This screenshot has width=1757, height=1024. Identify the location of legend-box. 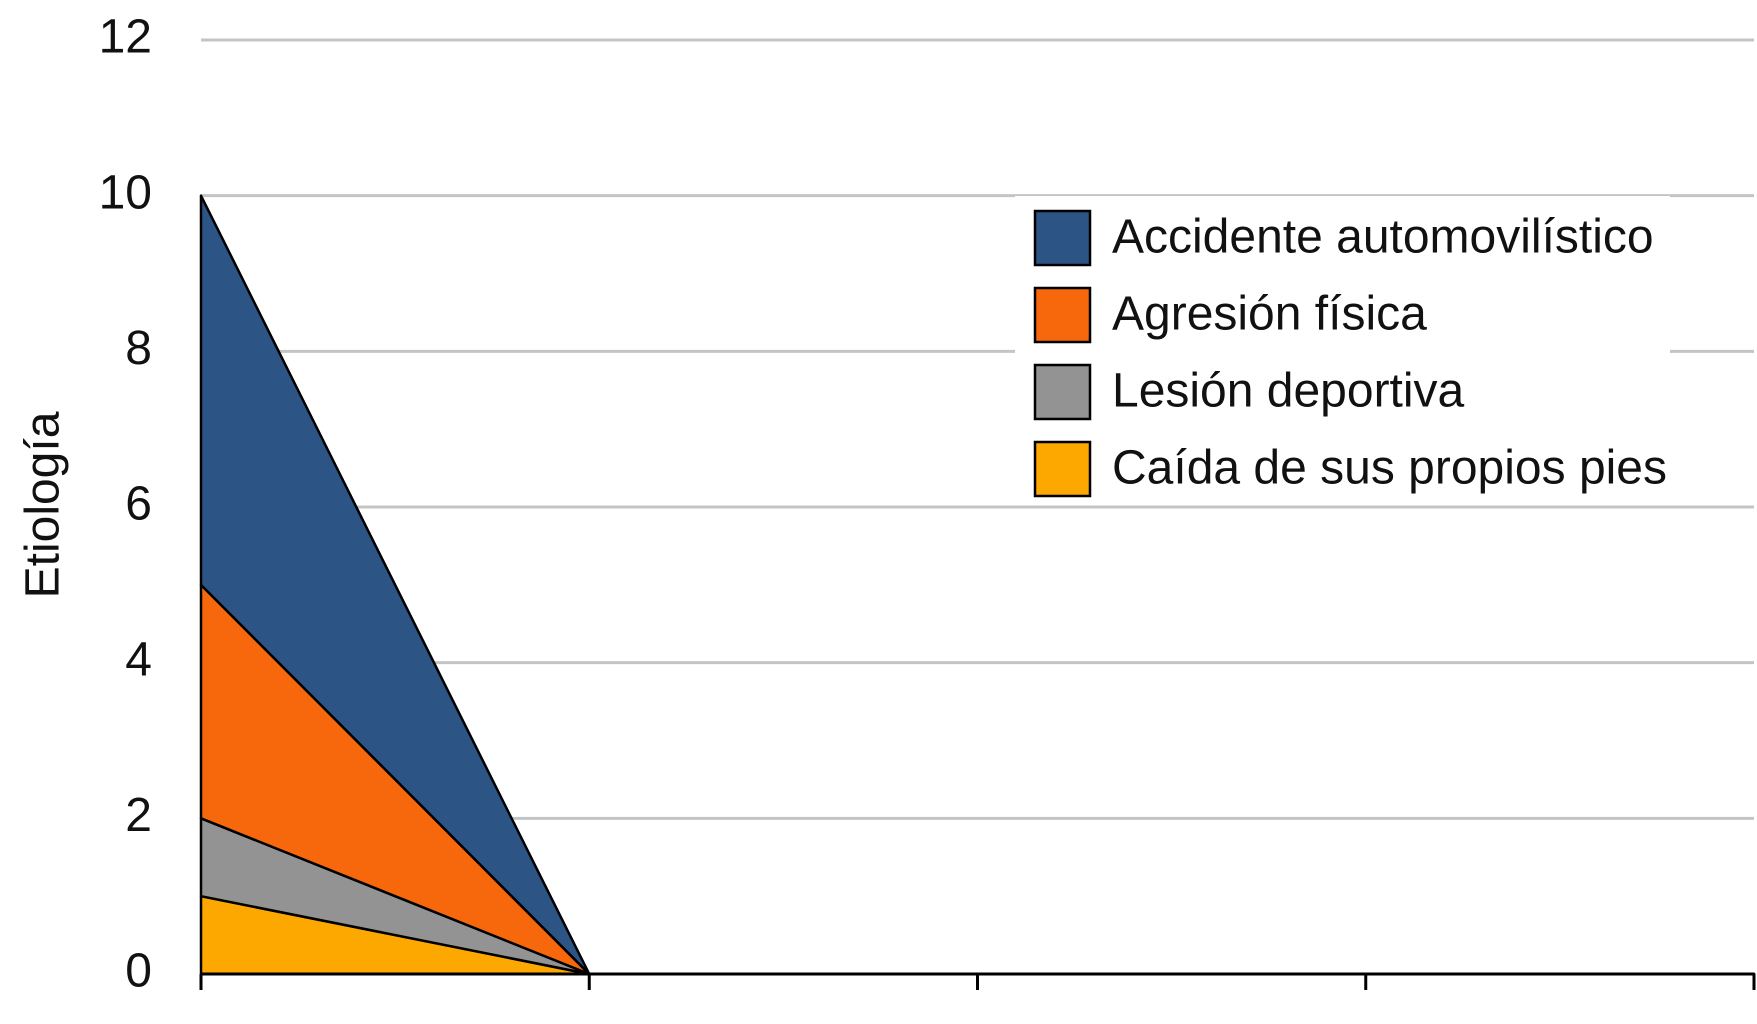
(1342, 347).